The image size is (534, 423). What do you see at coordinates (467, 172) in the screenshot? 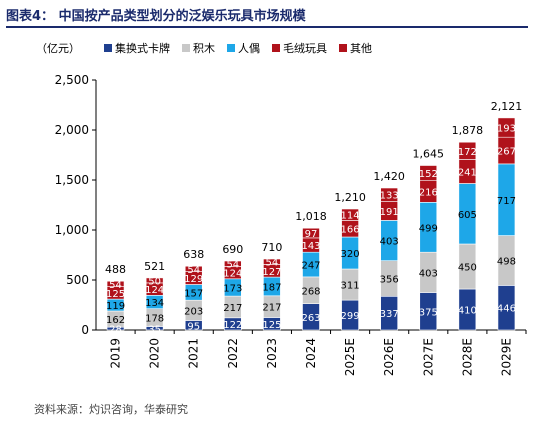
I see `segment-label: 241` at bounding box center [467, 172].